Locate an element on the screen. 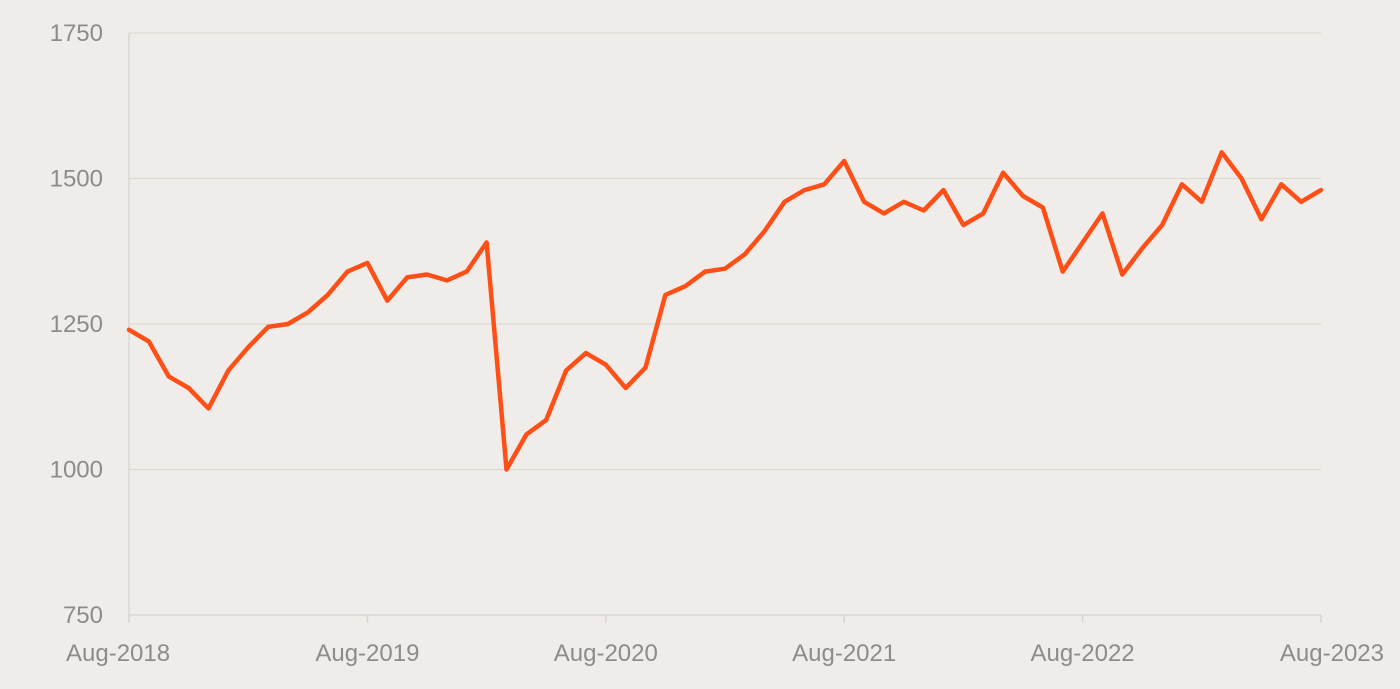  x-tick-label: Aug-2023 is located at coordinates (1332, 653).